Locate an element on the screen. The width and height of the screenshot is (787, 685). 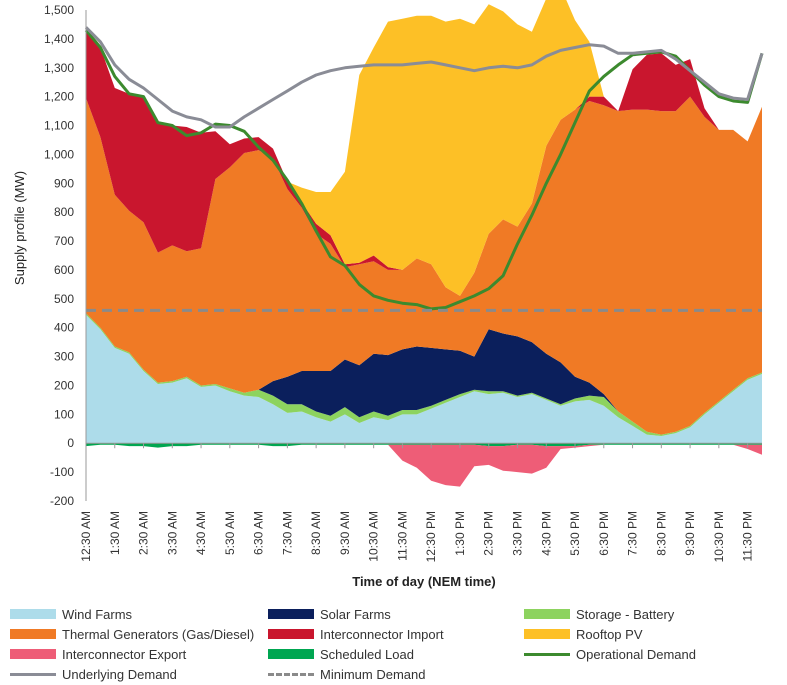
legend-item-operational-demand: Operational Demand is located at coordinates (610, 654).